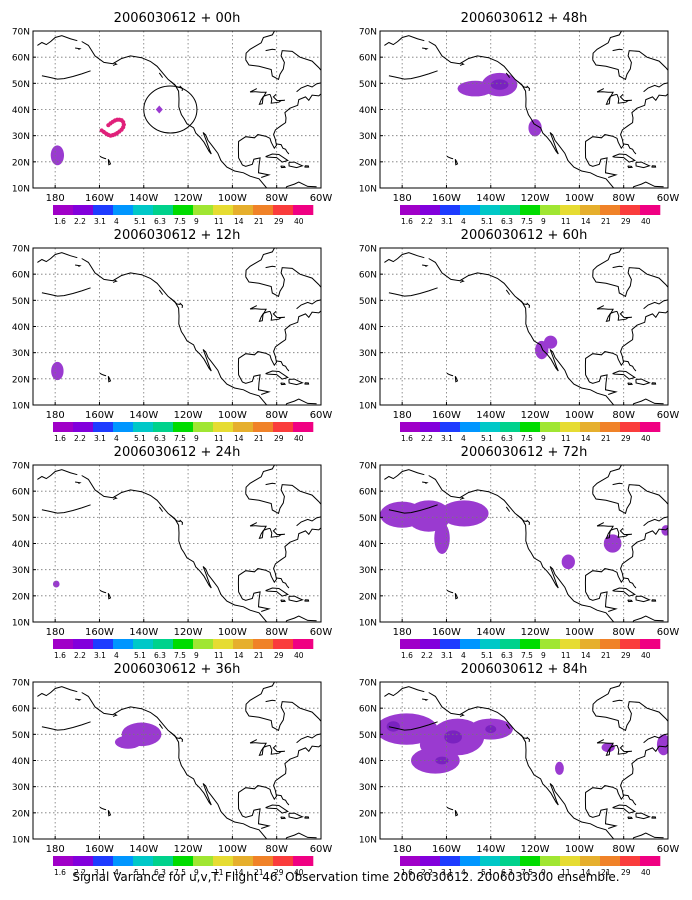 The width and height of the screenshot is (692, 900). What do you see at coordinates (116, 438) in the screenshot?
I see `colorbar-label: 4` at bounding box center [116, 438].